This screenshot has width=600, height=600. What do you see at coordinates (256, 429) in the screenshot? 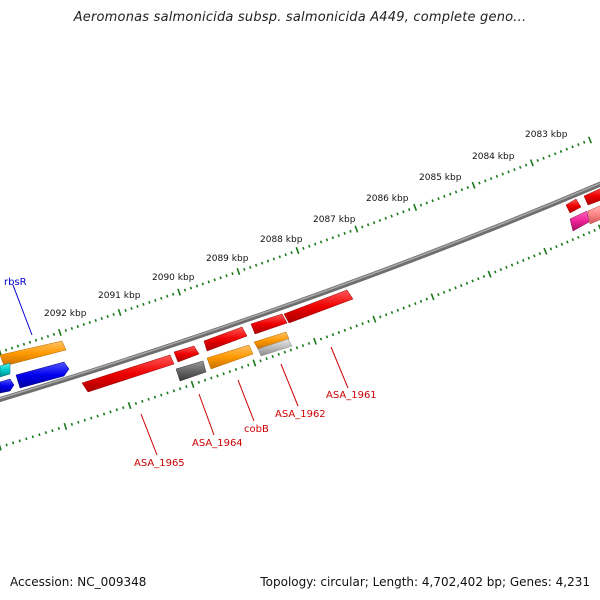
I see `gene-label-cobb: cobB` at bounding box center [256, 429].